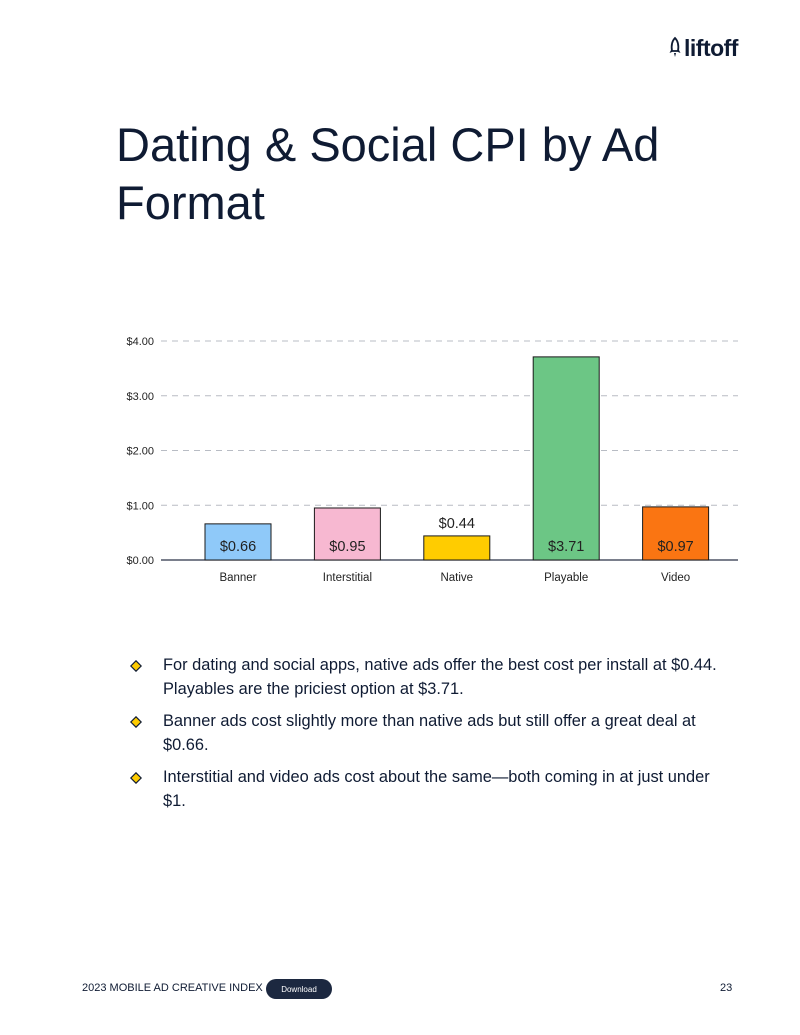 The height and width of the screenshot is (1035, 800). What do you see at coordinates (299, 989) in the screenshot?
I see `download-button: Download` at bounding box center [299, 989].